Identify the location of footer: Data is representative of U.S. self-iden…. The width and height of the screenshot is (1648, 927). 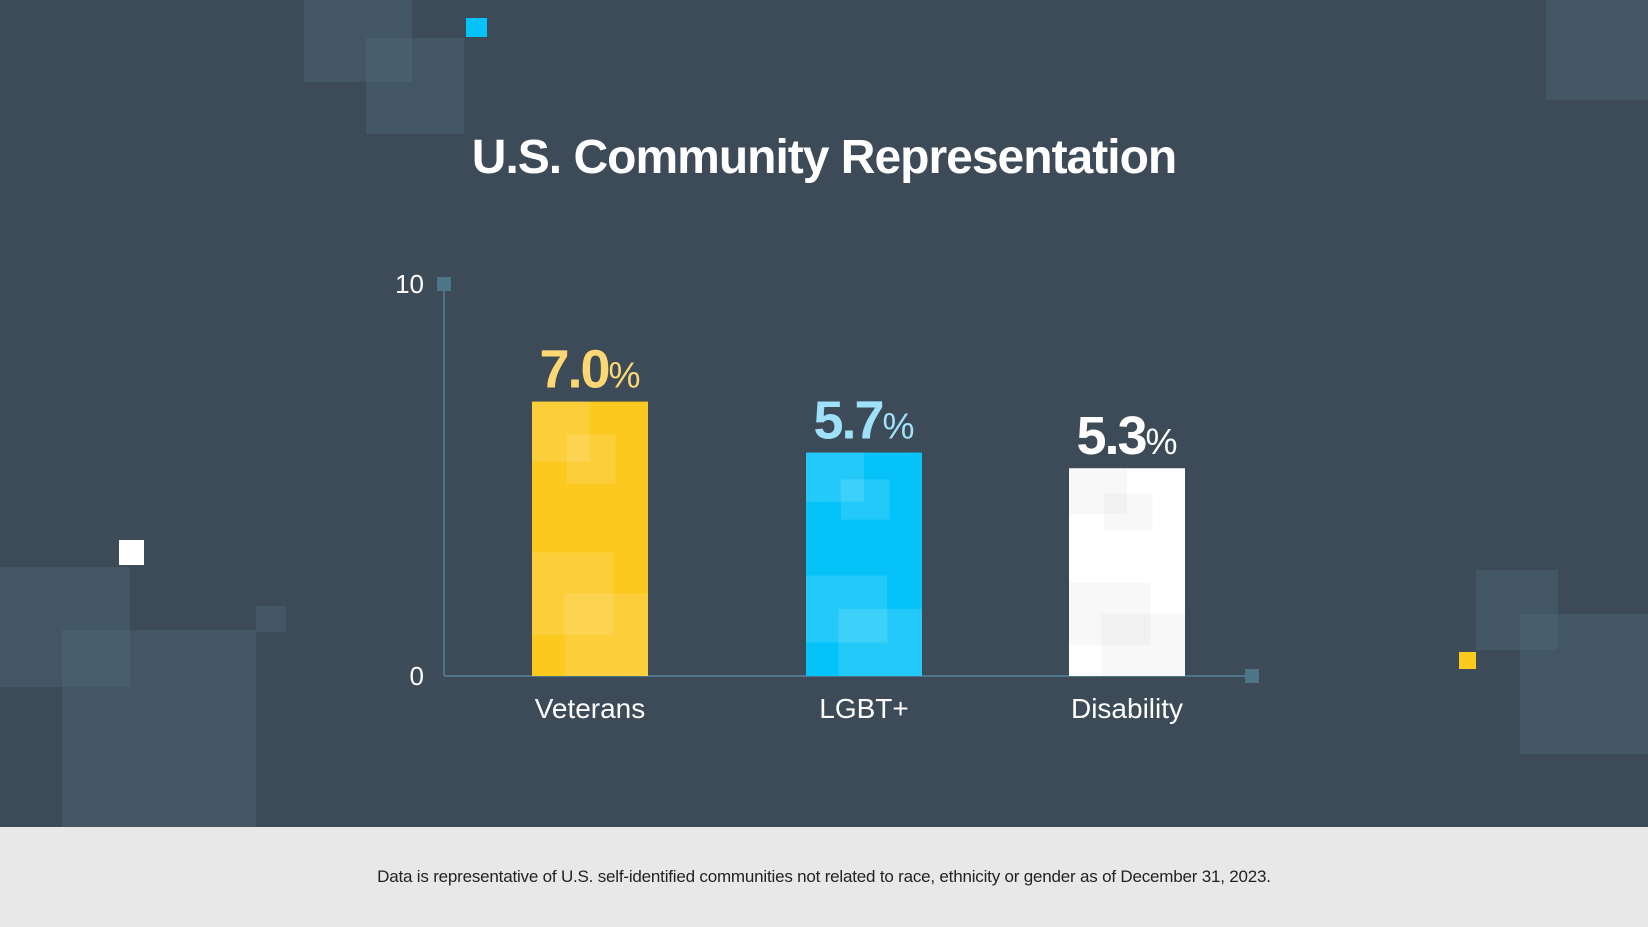
(824, 877).